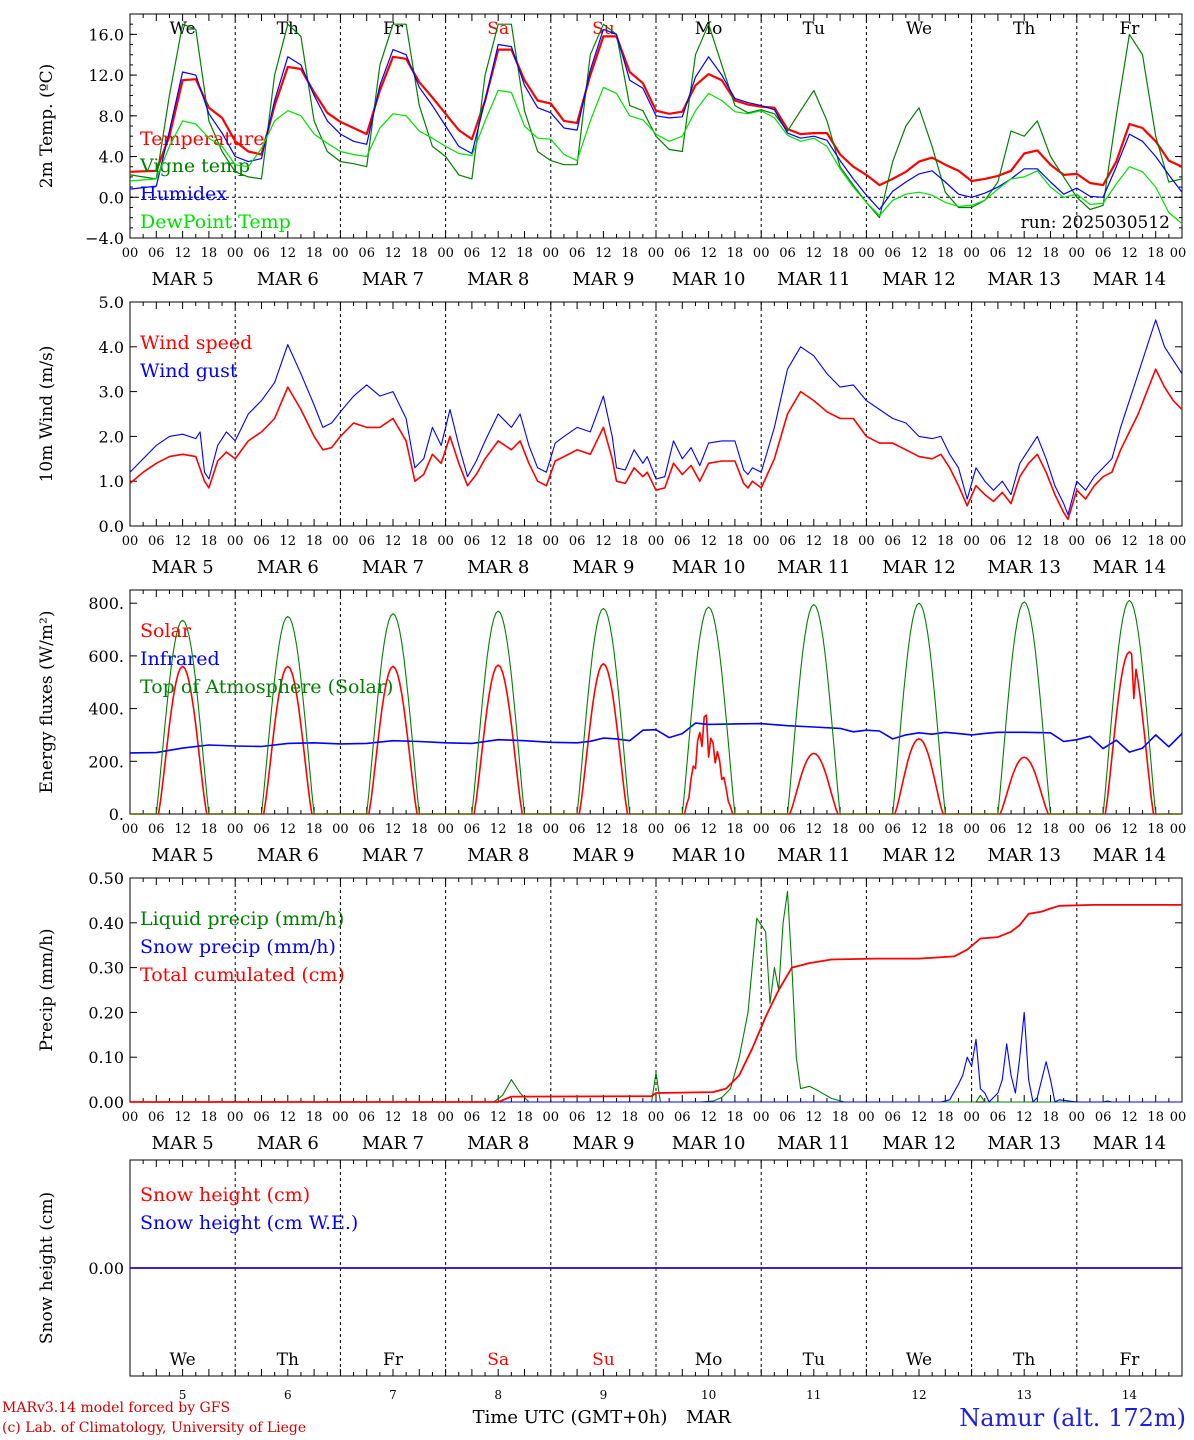 This screenshot has height=1440, width=1194. I want to click on weekday-label: We, so click(183, 1360).